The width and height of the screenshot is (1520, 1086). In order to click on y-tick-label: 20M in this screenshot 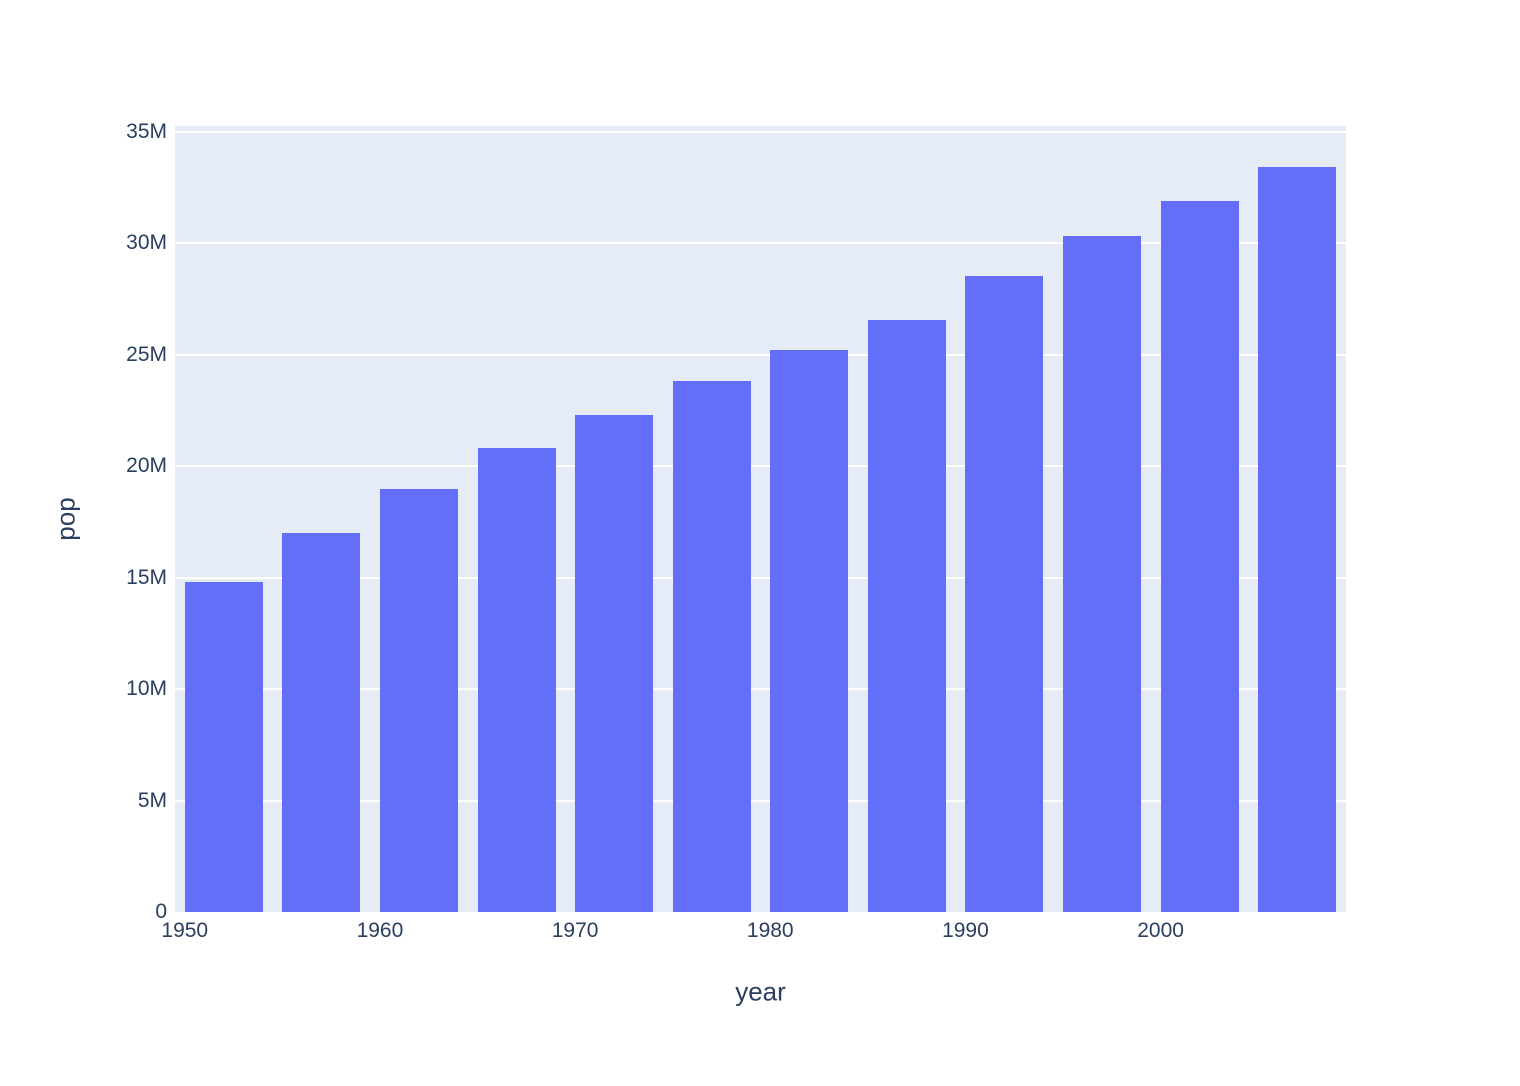, I will do `click(146, 466)`.